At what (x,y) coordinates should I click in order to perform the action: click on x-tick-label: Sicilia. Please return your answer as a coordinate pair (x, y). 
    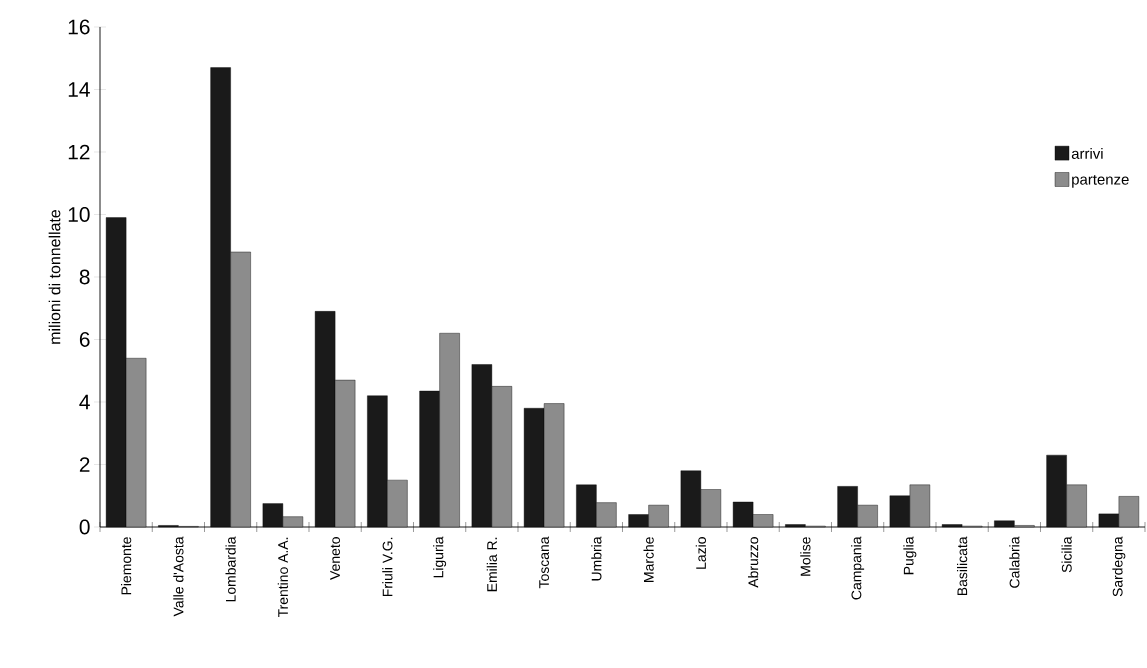
    Looking at the image, I should click on (1066, 554).